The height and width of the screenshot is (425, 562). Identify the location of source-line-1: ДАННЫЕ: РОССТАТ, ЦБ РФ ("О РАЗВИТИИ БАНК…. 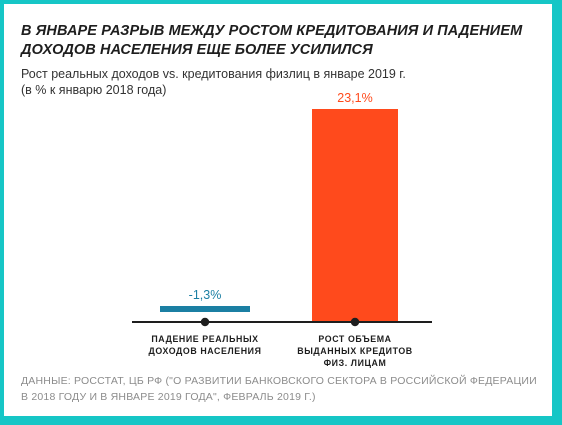
(279, 381).